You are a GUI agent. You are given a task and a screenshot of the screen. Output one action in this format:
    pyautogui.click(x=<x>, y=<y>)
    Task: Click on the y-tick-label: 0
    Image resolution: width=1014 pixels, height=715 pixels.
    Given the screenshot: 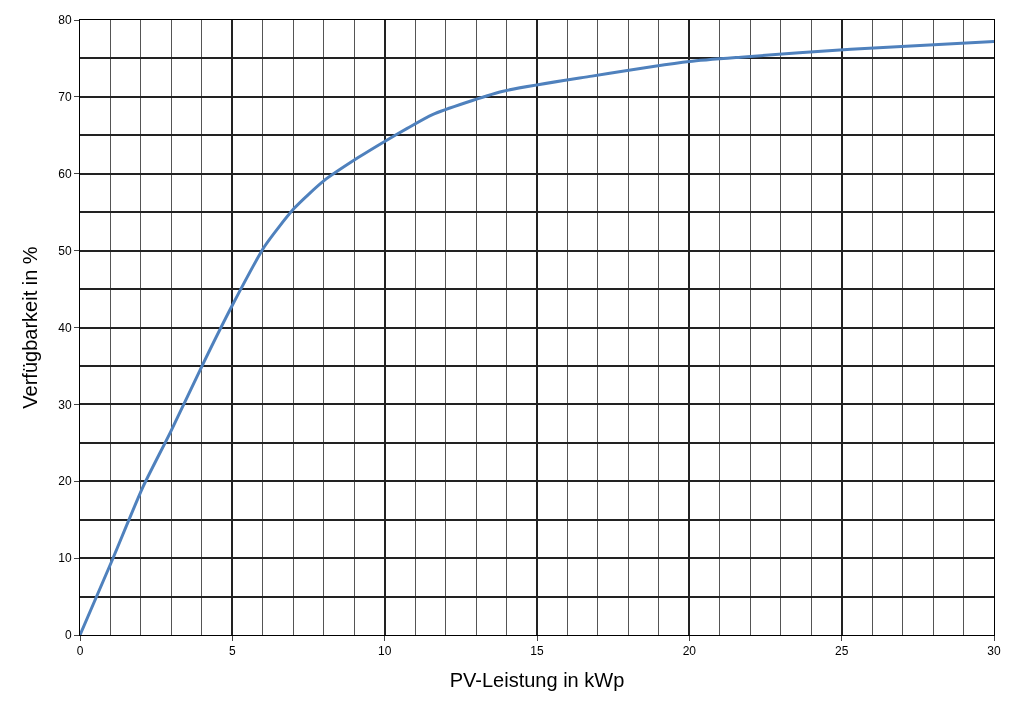 What is the action you would take?
    pyautogui.click(x=68, y=635)
    